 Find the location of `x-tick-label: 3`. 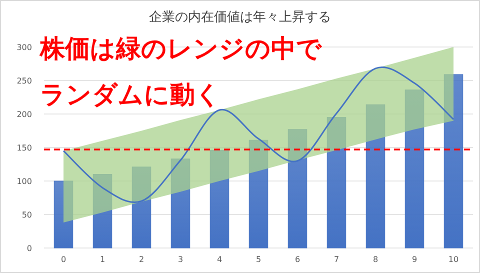

x-tick-label: 3 is located at coordinates (181, 259).